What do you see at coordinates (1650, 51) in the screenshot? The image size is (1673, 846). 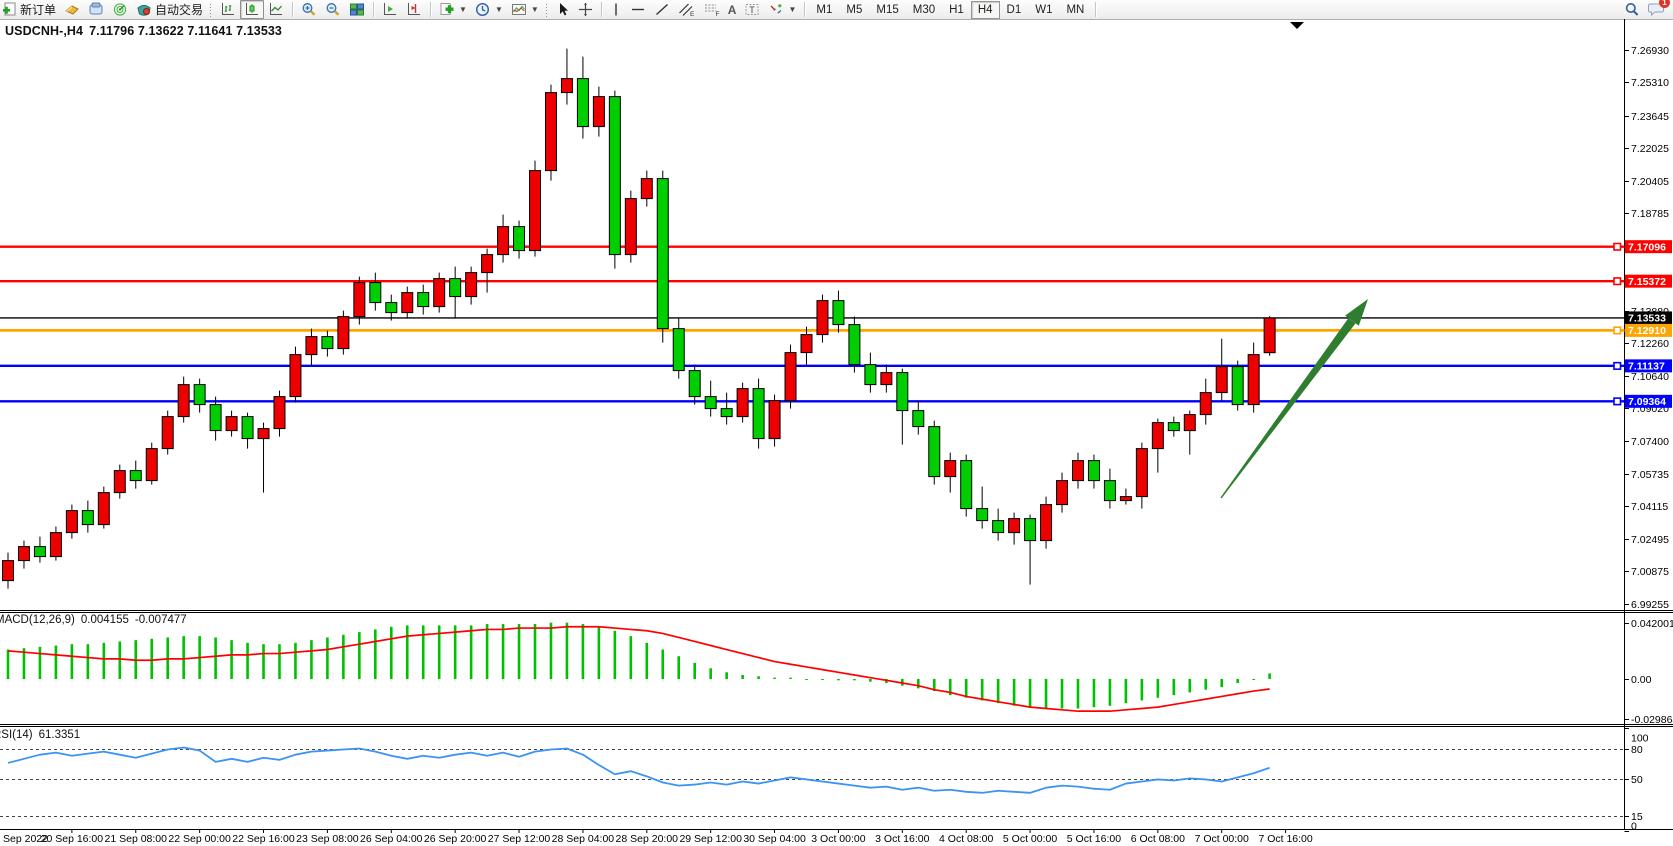 I see `svg-text: 7.26930` at bounding box center [1650, 51].